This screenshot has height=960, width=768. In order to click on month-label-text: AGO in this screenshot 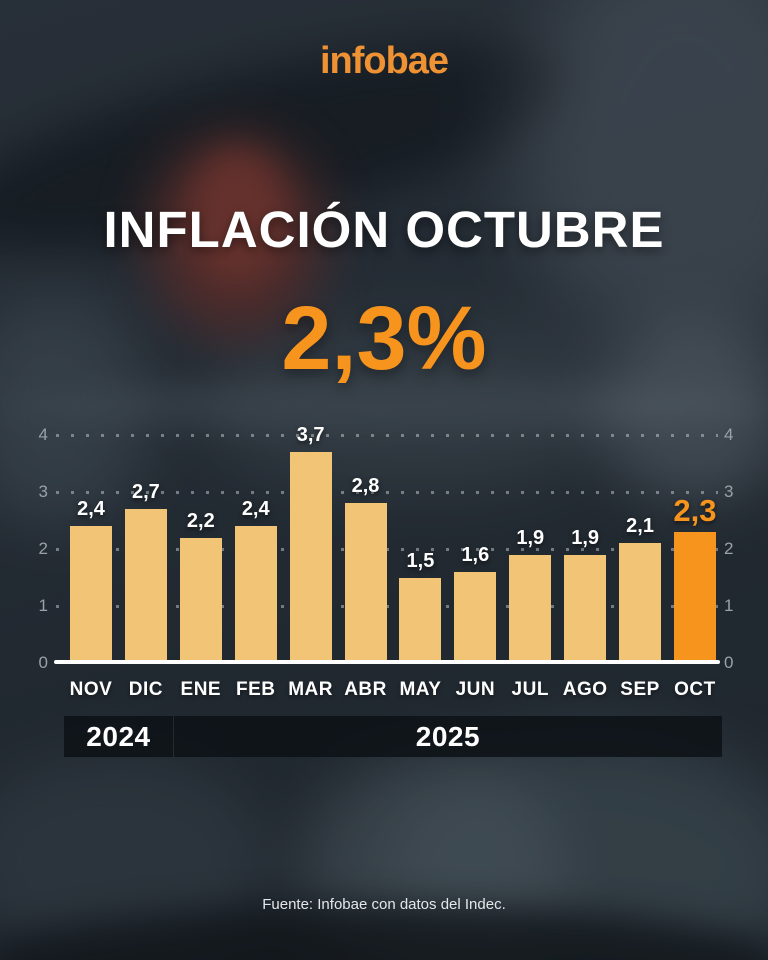, I will do `click(585, 689)`.